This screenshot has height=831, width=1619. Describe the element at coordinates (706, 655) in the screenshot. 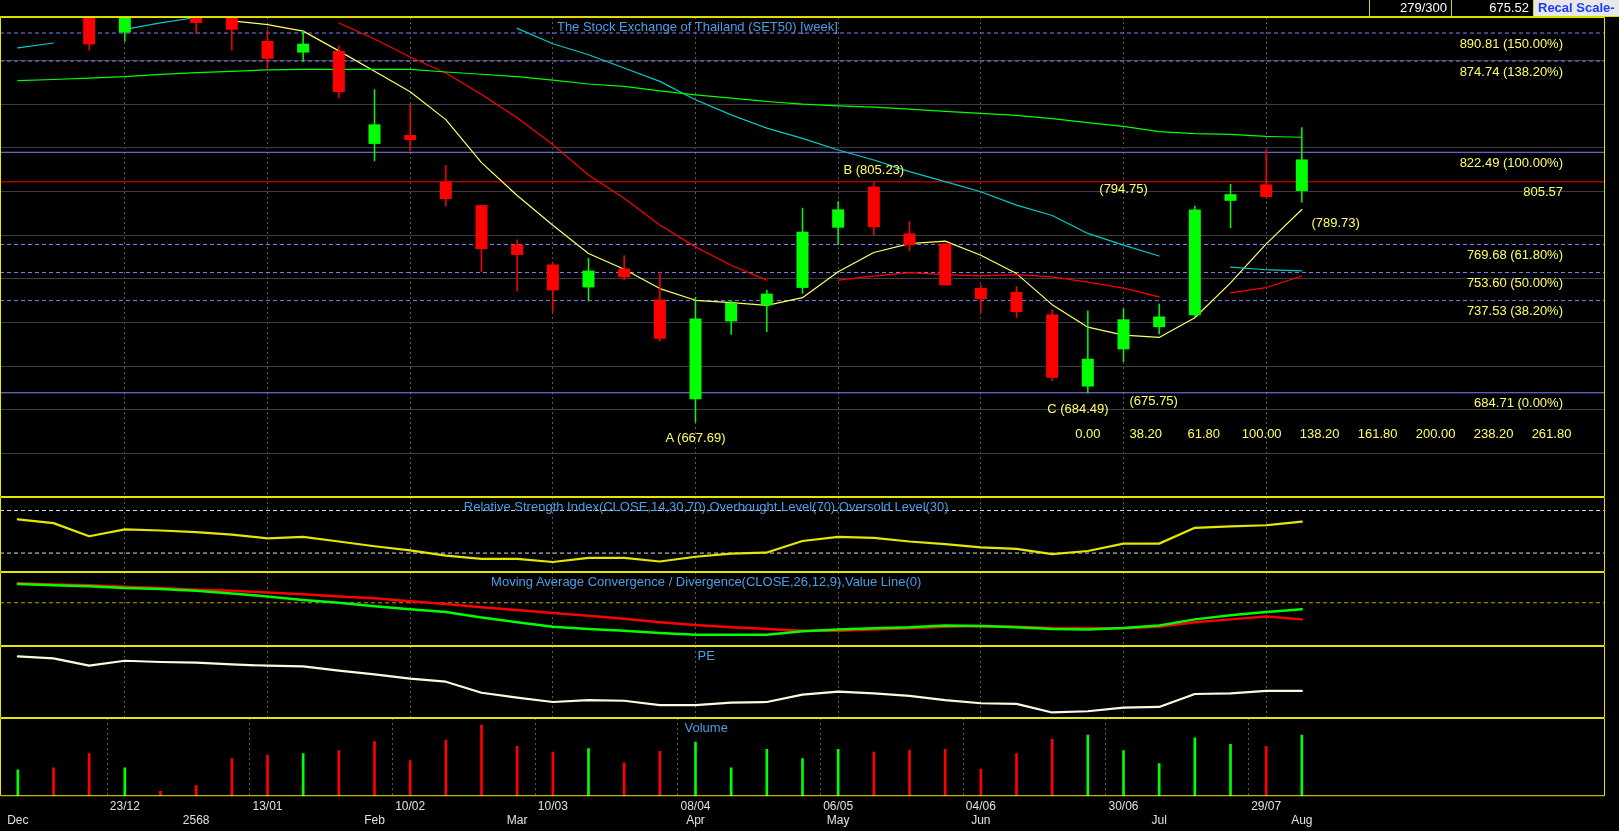

I see `chart-title: PE` at that location.